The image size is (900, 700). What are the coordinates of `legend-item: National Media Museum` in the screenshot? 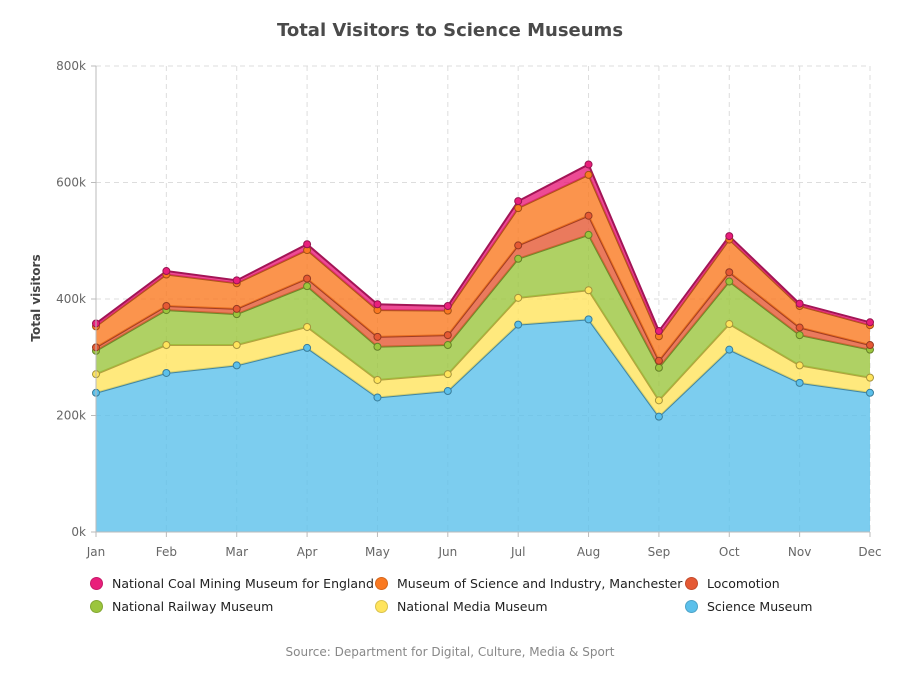 It's located at (461, 606).